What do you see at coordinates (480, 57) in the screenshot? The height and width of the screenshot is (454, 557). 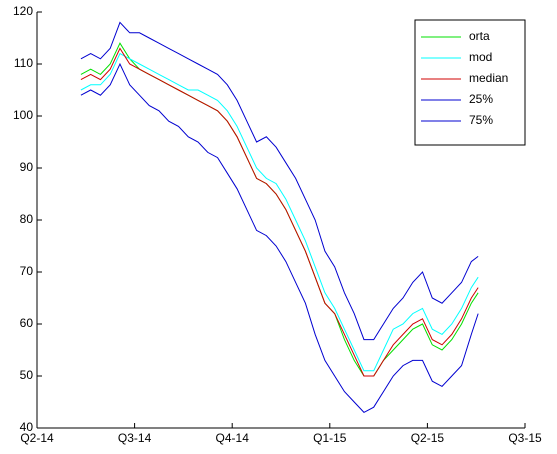 I see `legend-label: mod` at bounding box center [480, 57].